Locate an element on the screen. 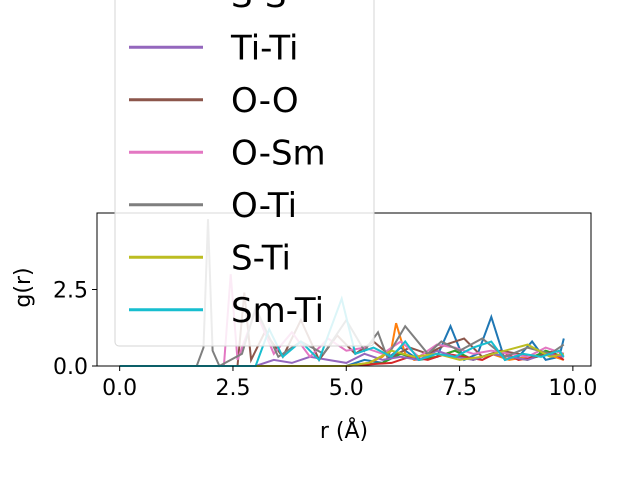  x-tick-label: 10.0 is located at coordinates (572, 388).